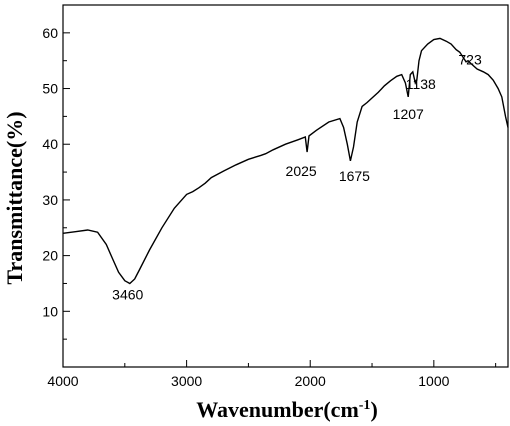 The image size is (510, 426). I want to click on x-axis-title-close: ), so click(373, 409).